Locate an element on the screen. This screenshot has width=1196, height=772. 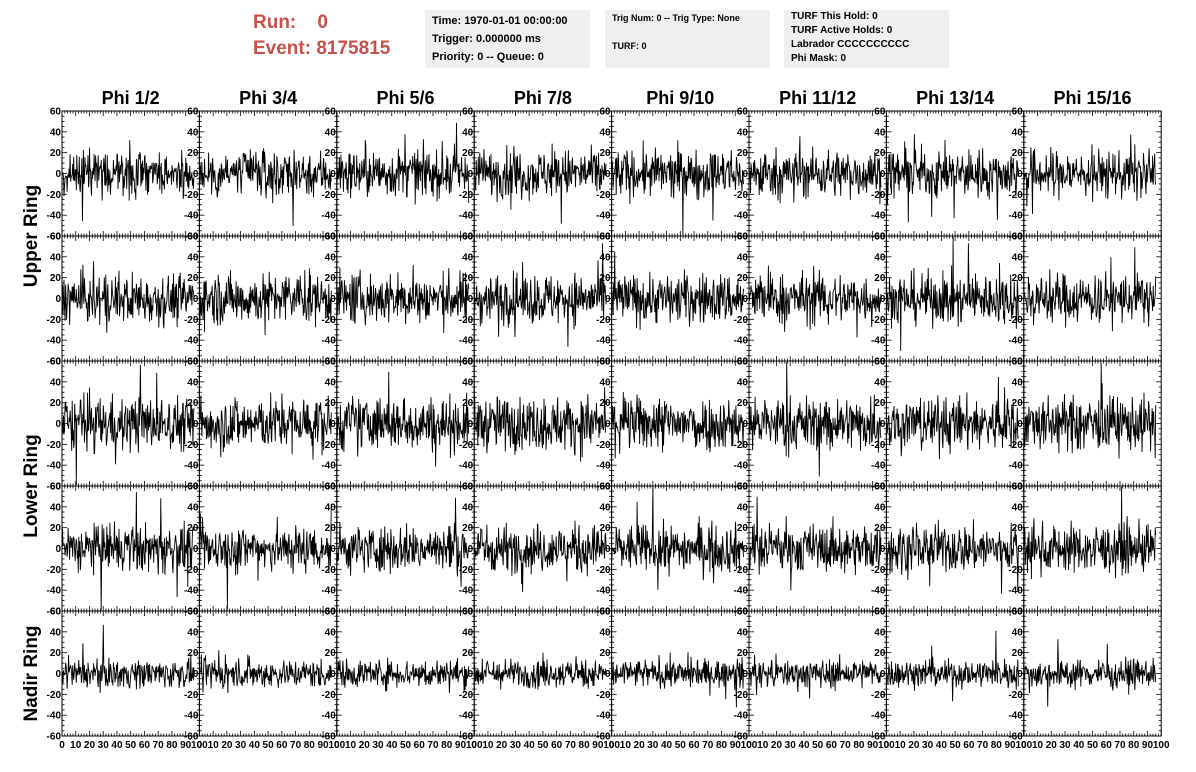
waveform-trace-r5-c7 is located at coordinates (952, 666).